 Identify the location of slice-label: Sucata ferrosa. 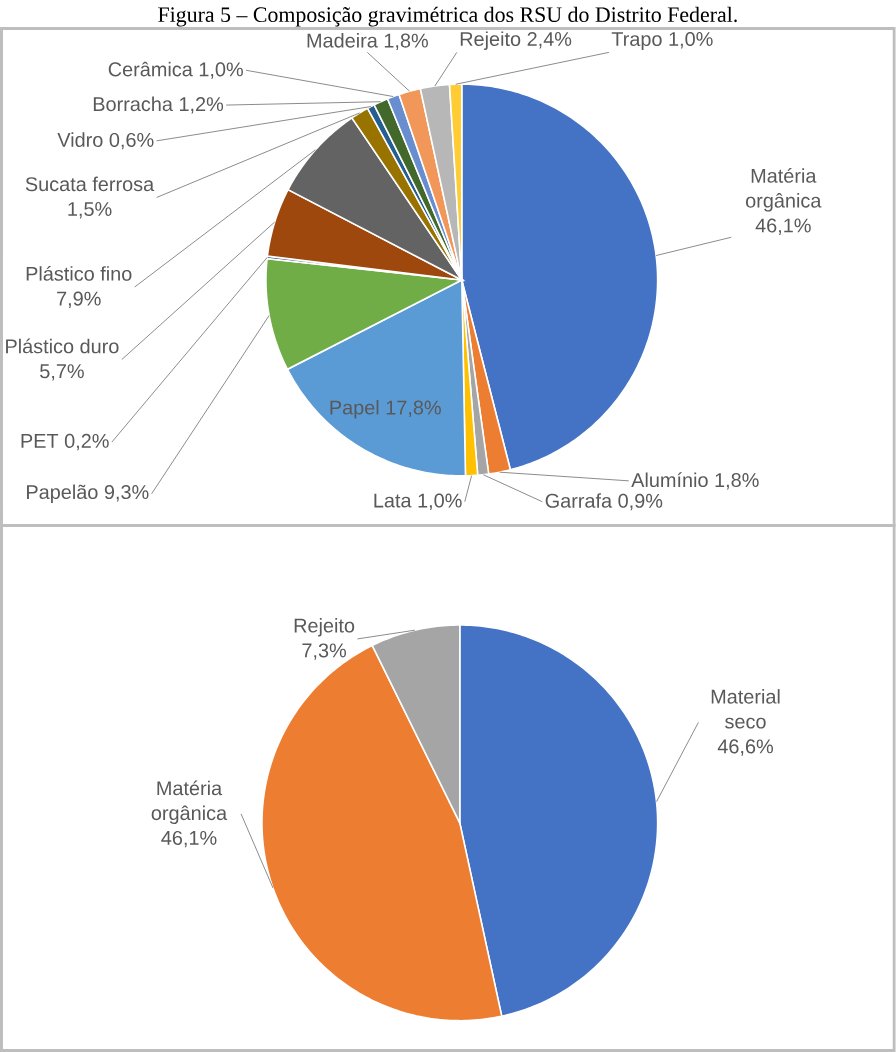
(90, 184).